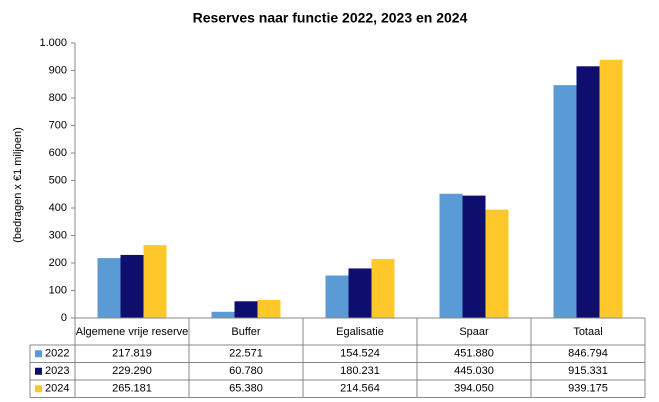 The width and height of the screenshot is (659, 402). Describe the element at coordinates (58, 208) in the screenshot. I see `y-tick-label: 400` at that location.